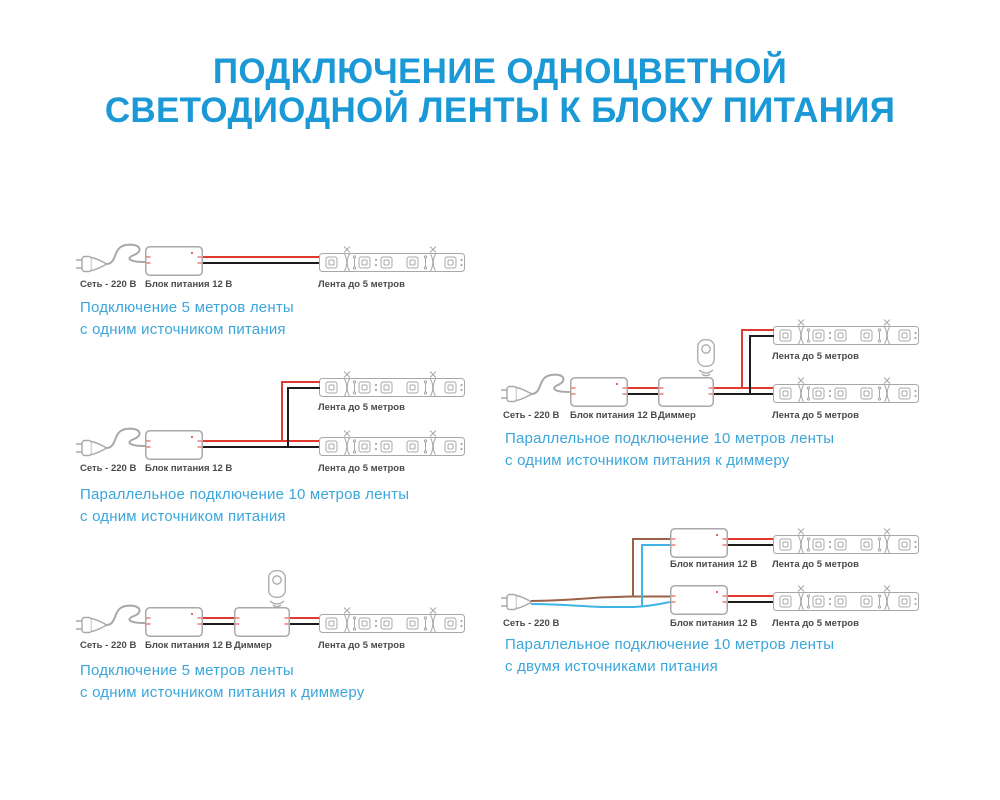 This screenshot has width=1000, height=800. Describe the element at coordinates (600, 570) in the screenshot. I see `wire-brown` at that location.